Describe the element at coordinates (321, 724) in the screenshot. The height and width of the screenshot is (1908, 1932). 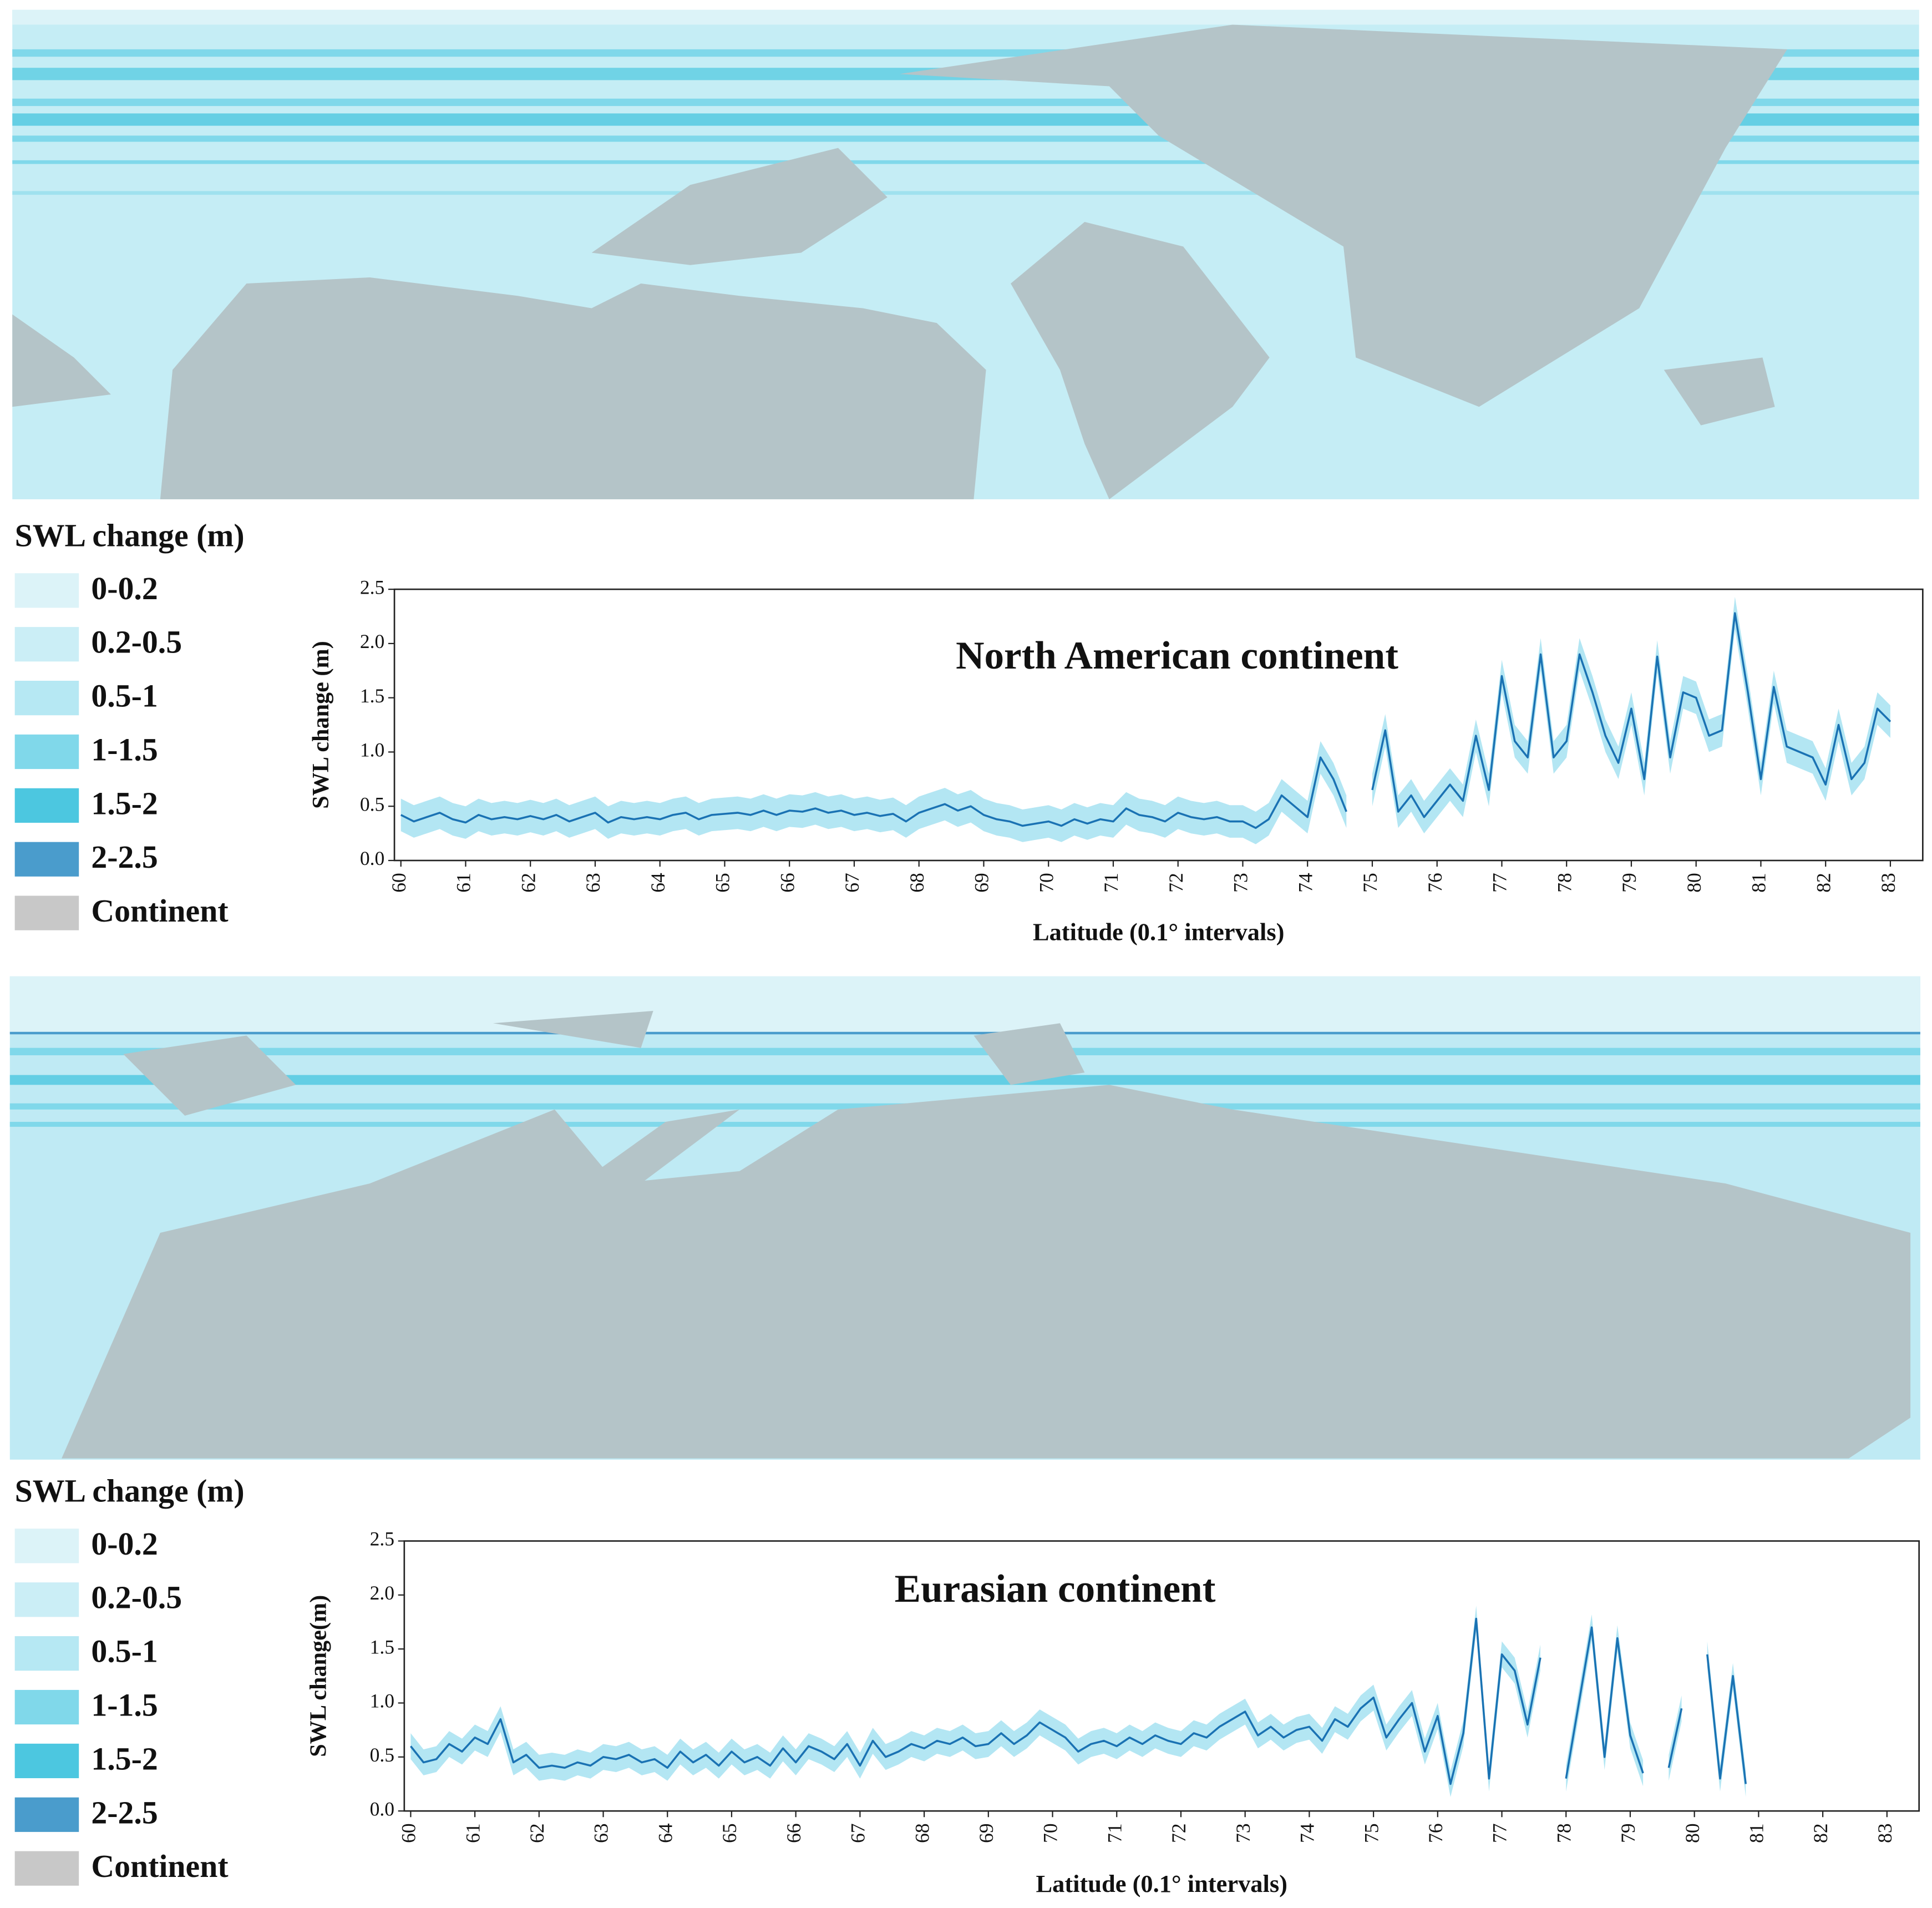
I see `y-axis-label: SWL change (m)` at that location.